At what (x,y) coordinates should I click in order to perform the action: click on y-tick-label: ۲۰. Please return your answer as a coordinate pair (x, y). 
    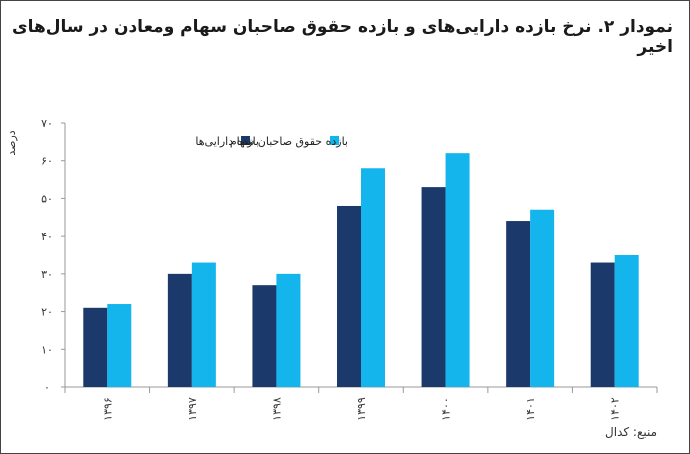
    Looking at the image, I should click on (47, 312).